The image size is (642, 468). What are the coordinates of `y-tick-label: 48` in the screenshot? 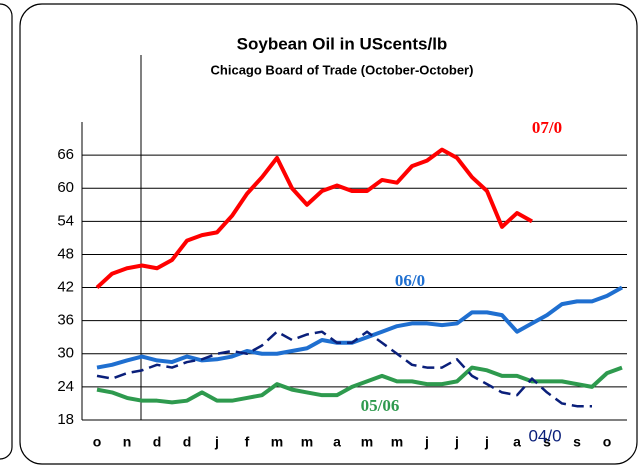 It's located at (65, 253).